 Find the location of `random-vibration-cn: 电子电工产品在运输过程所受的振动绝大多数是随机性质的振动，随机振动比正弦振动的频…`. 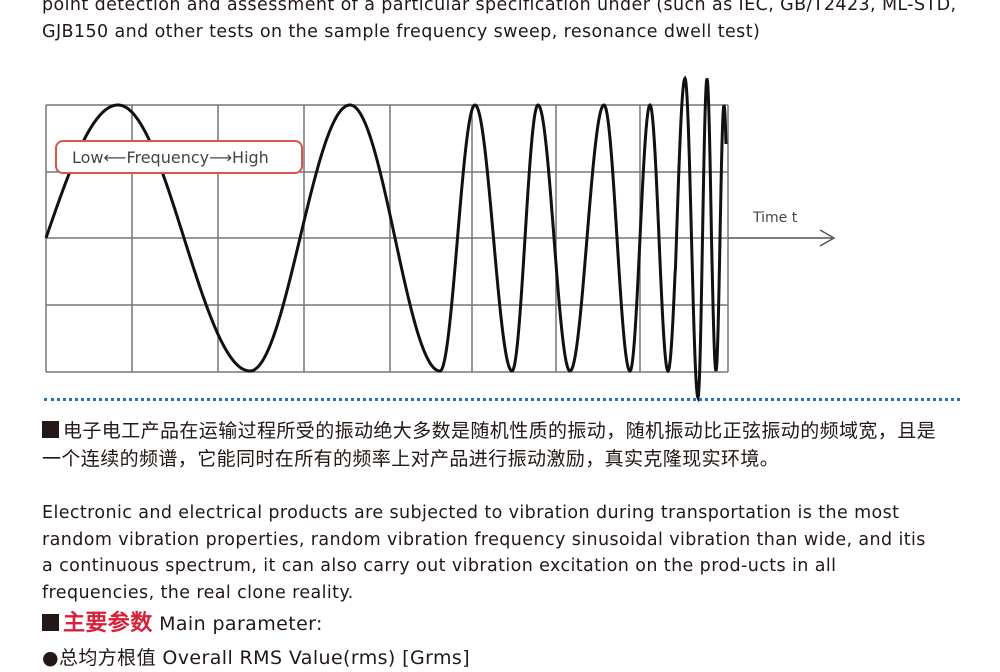

random-vibration-cn: 电子电工产品在运输过程所受的振动绝大多数是随机性质的振动，随机振动比正弦振动的频… is located at coordinates (489, 445).